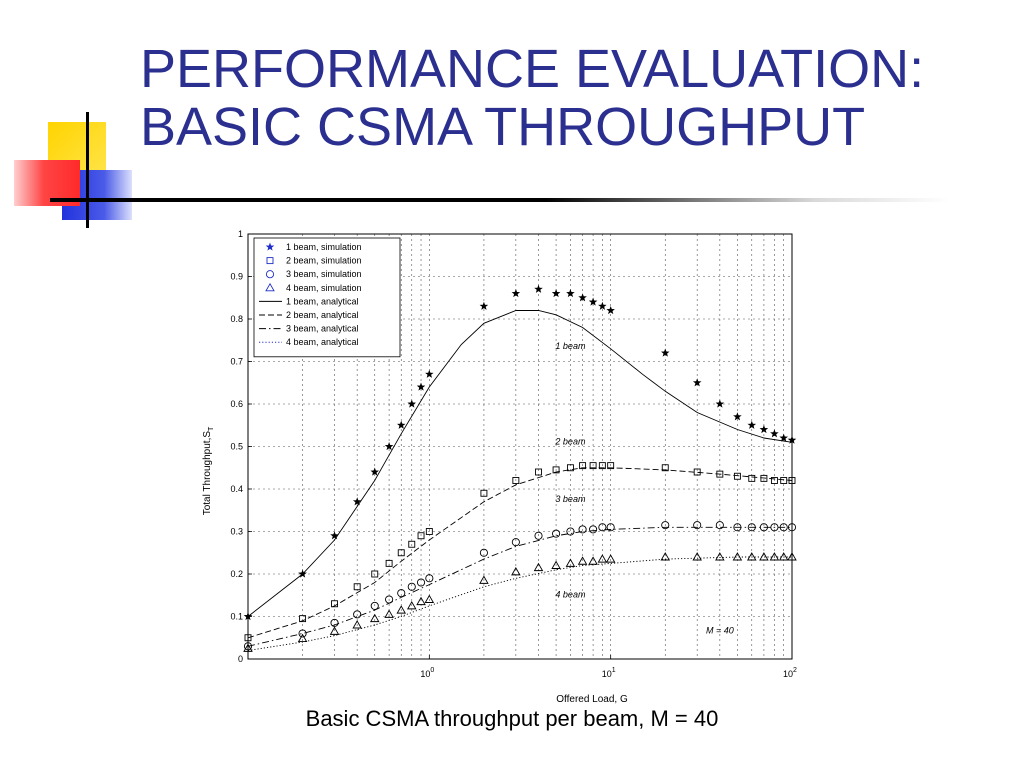  I want to click on y-tick-label: 0.7, so click(236, 362).